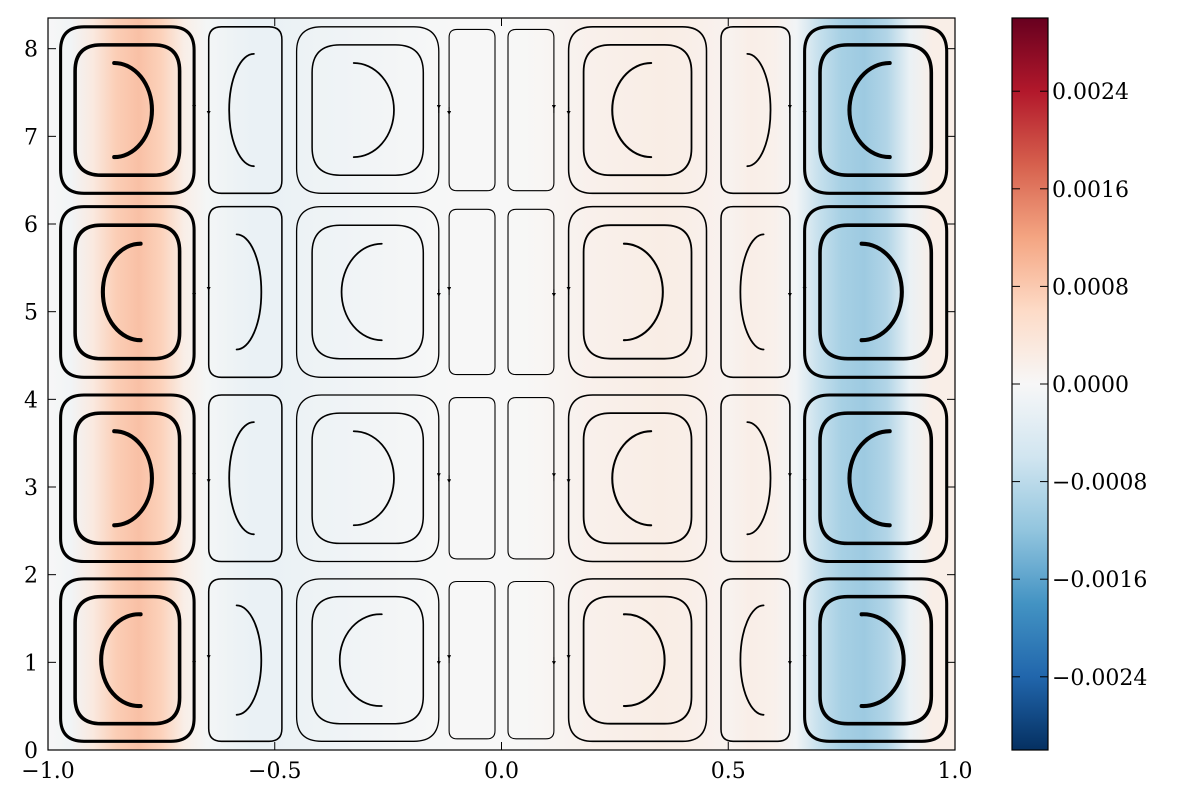 The height and width of the screenshot is (804, 1200). I want to click on y-tick-label: 7, so click(31, 137).